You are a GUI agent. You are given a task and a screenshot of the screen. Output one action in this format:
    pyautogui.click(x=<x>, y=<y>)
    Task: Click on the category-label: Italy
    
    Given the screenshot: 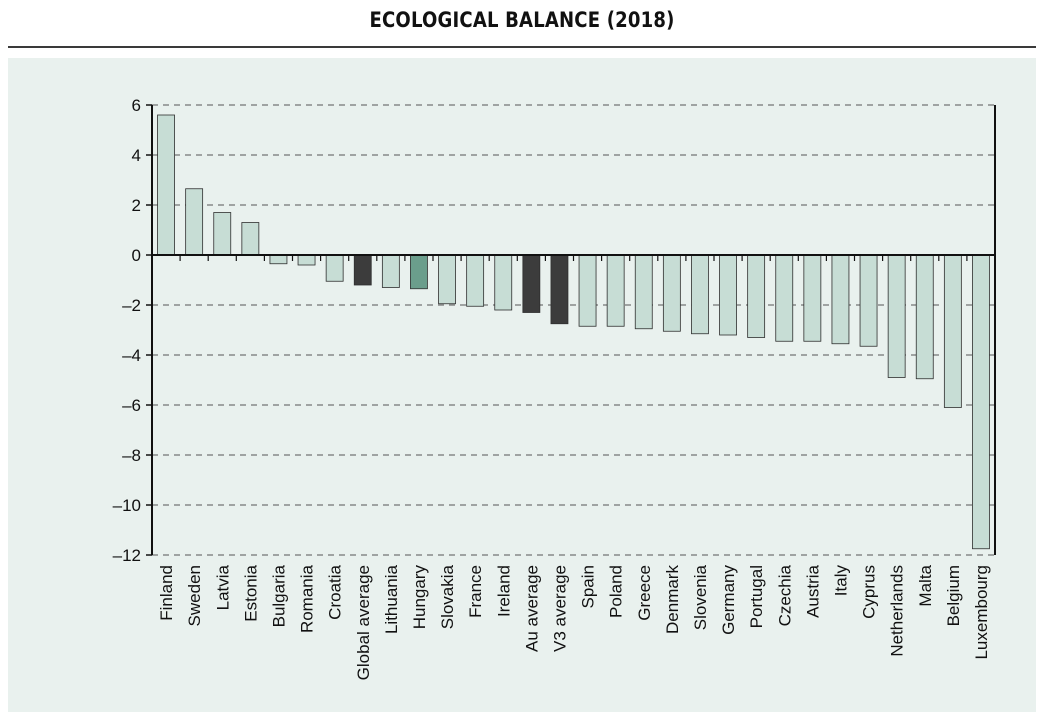 What is the action you would take?
    pyautogui.click(x=840, y=581)
    